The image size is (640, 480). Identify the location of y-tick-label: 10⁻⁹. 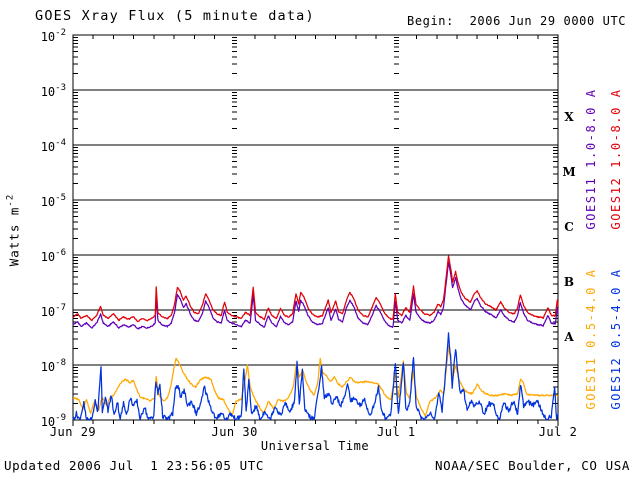
(53, 421).